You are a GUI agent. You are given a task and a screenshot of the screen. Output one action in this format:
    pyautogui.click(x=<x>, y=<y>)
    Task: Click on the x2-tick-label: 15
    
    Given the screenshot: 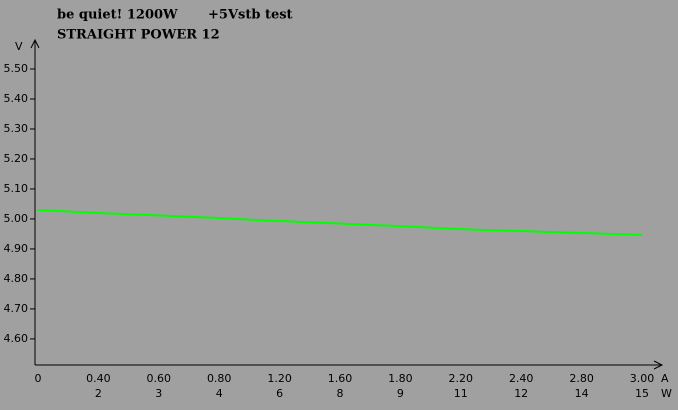 What is the action you would take?
    pyautogui.click(x=642, y=393)
    